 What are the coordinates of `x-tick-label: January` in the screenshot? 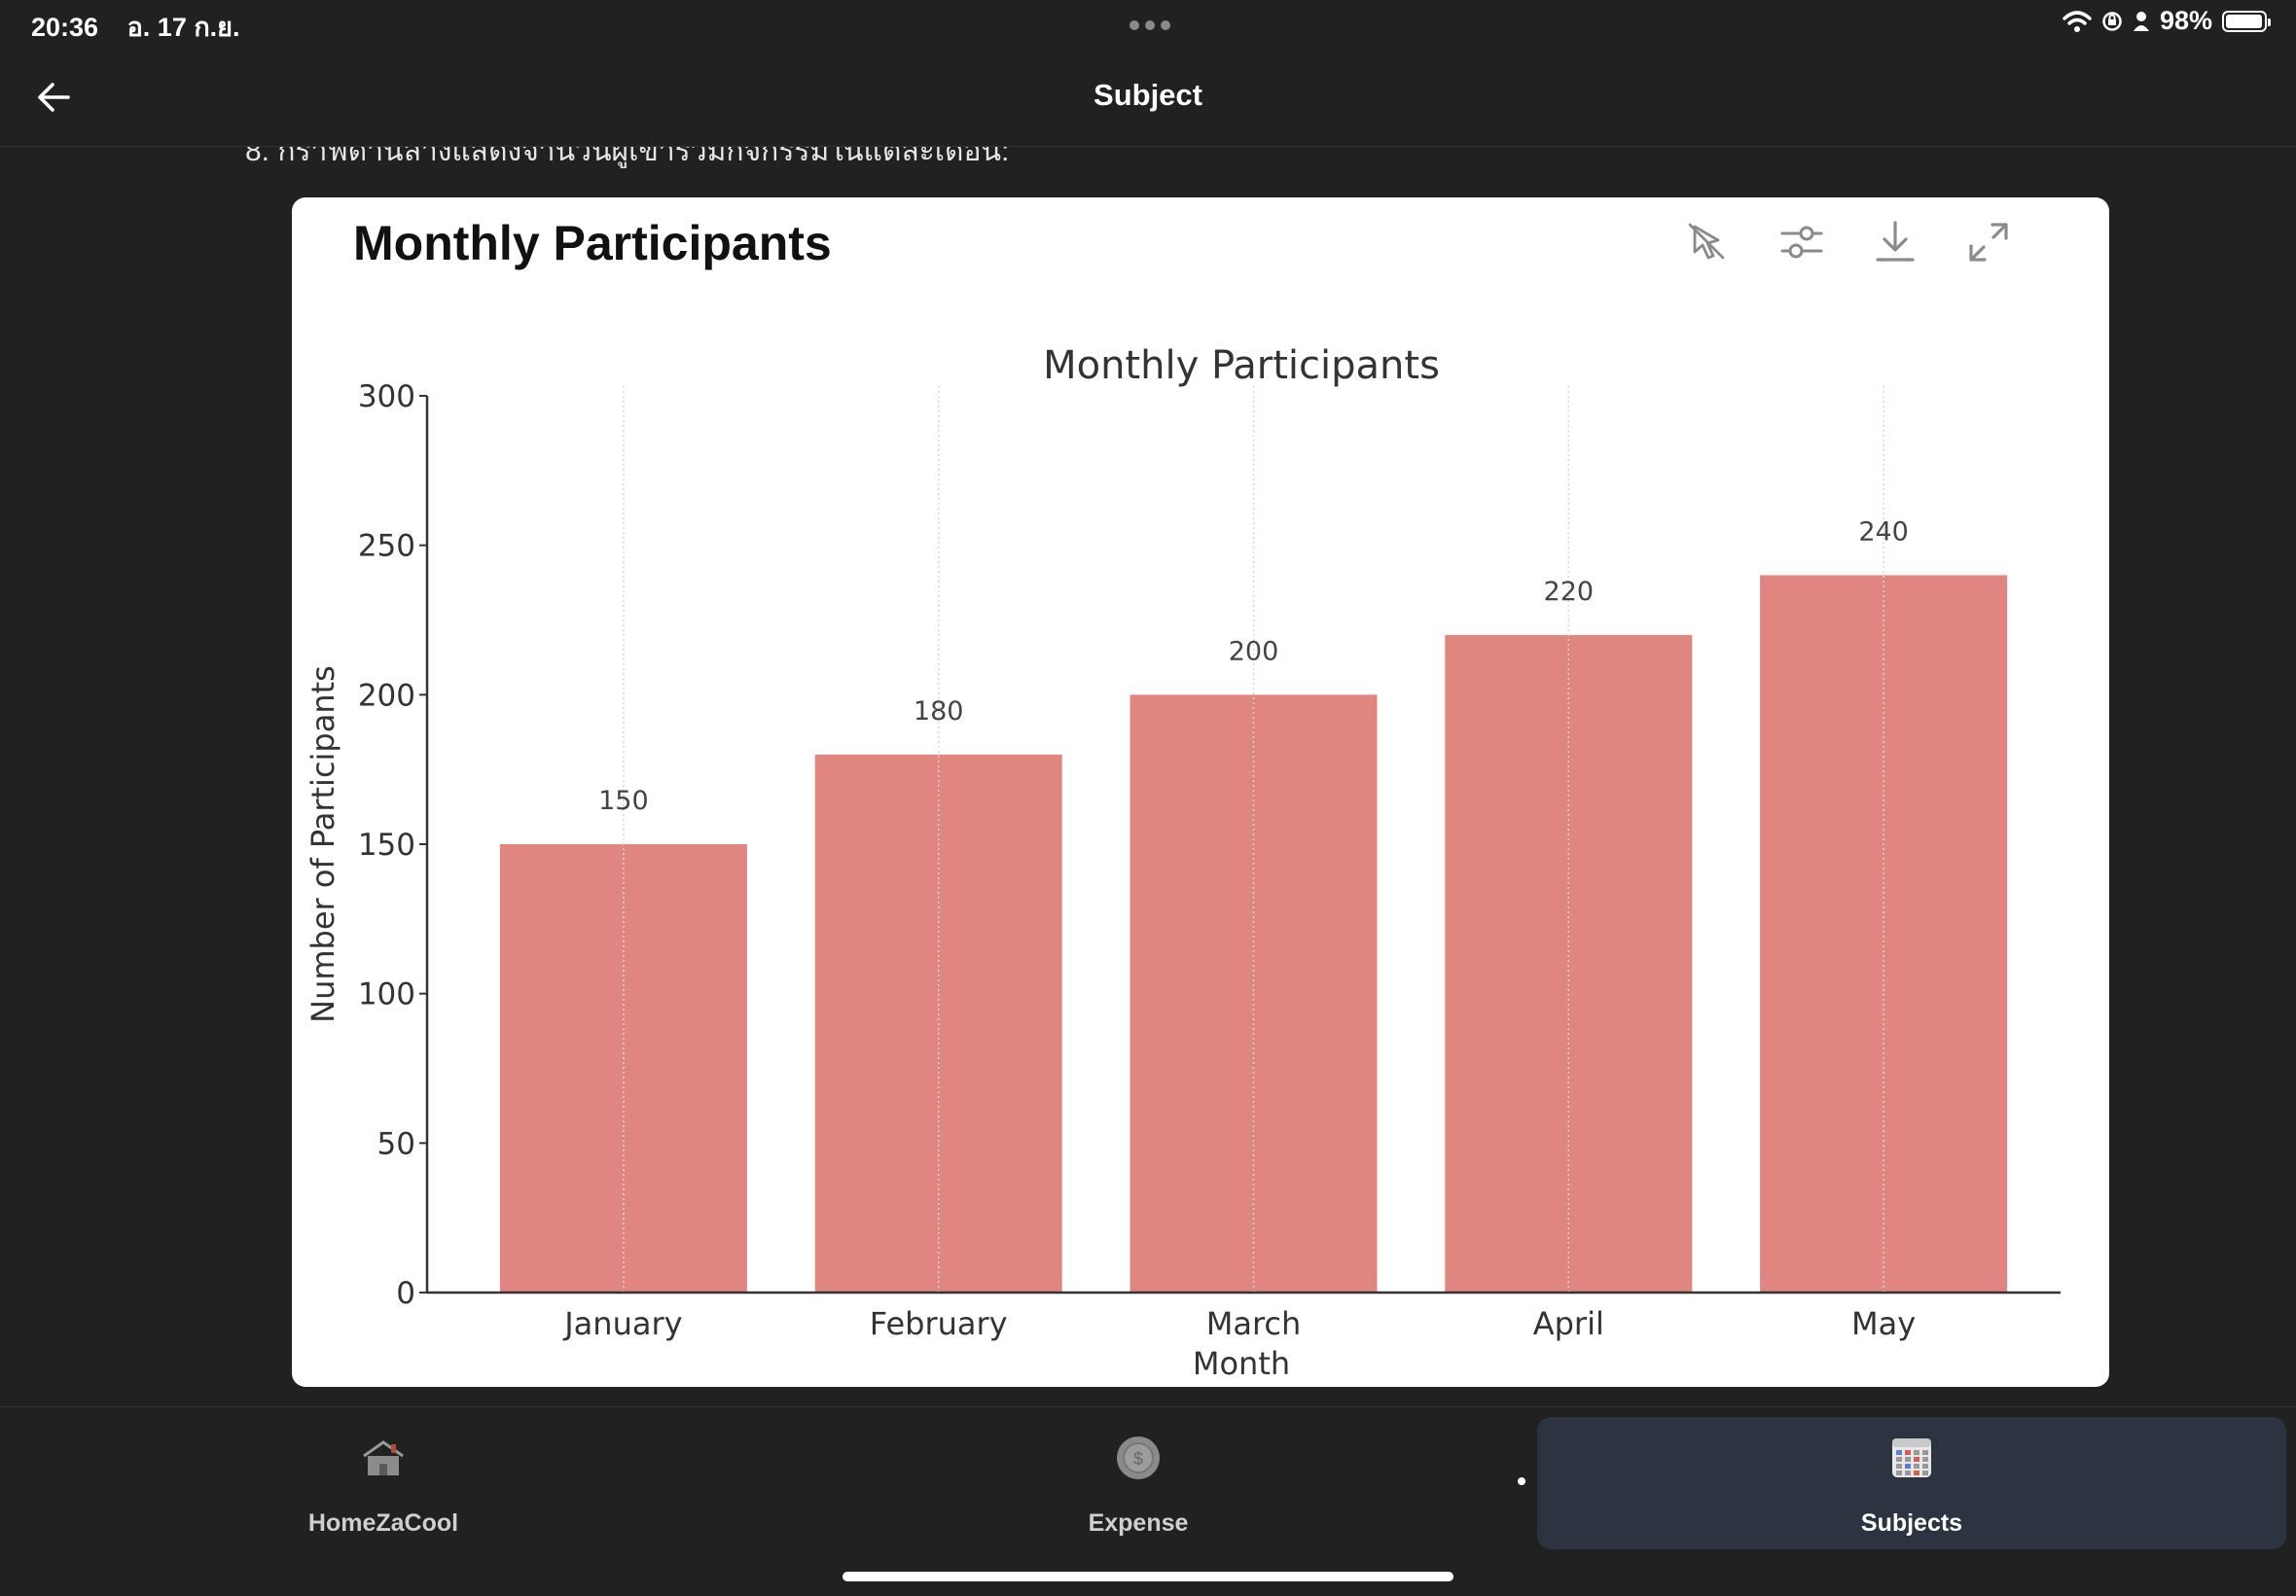 It's located at (622, 1324).